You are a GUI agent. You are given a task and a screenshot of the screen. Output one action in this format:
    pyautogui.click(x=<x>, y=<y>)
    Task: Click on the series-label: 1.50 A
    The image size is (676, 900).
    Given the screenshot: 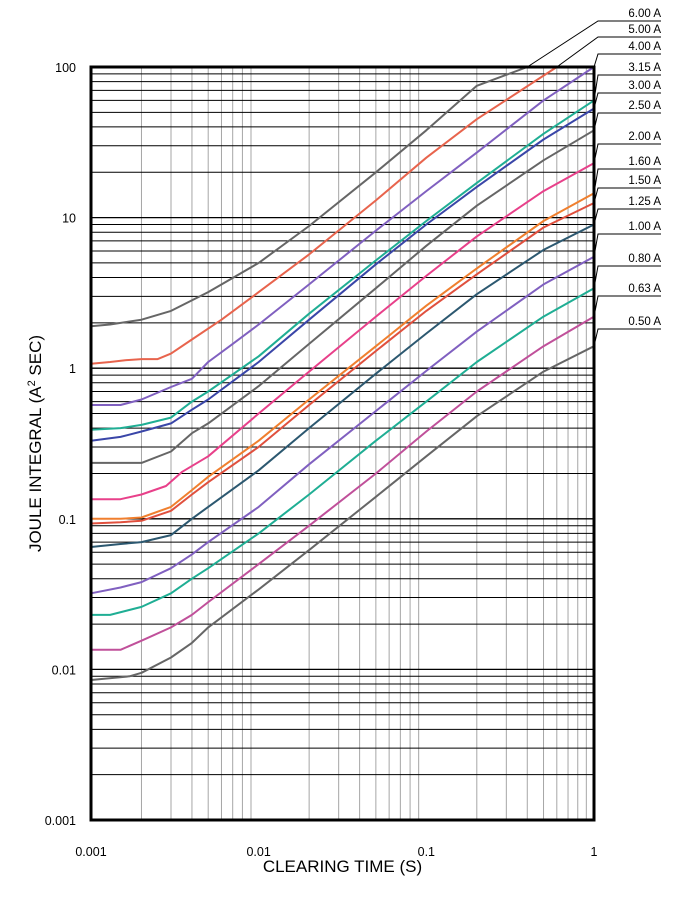 What is the action you would take?
    pyautogui.click(x=644, y=181)
    